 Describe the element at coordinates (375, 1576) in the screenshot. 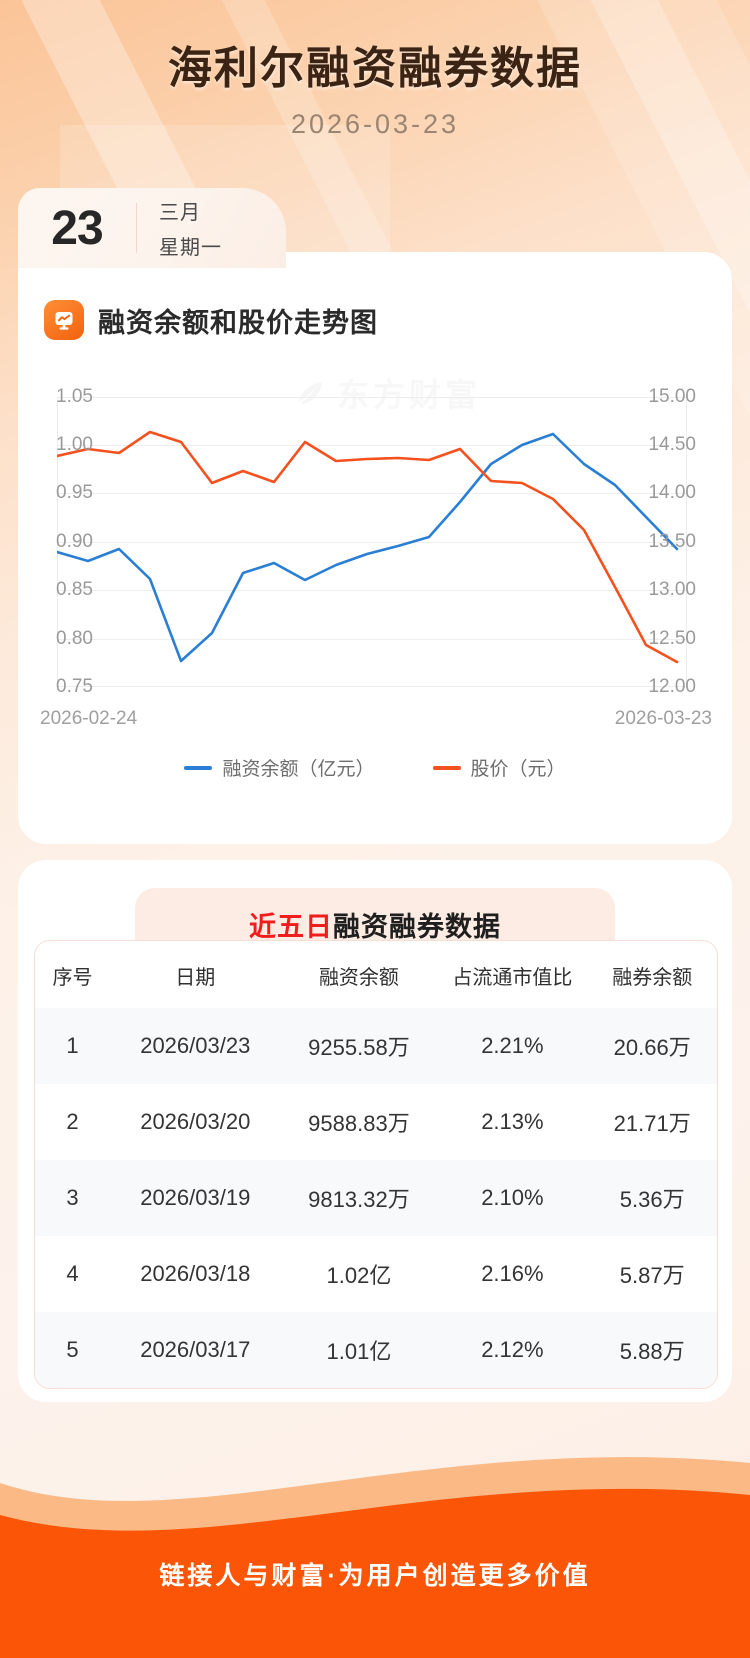

I see `footer-slogan: 链接人与财富·为用户创造更多价值` at that location.